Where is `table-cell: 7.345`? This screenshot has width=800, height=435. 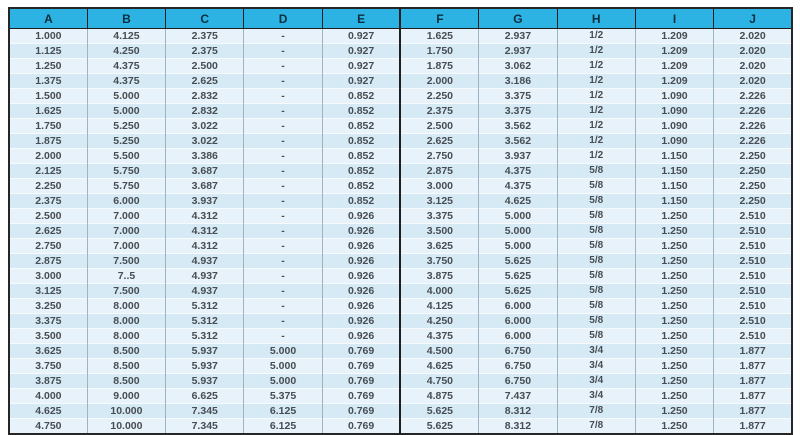 table-cell: 7.345 is located at coordinates (204, 411).